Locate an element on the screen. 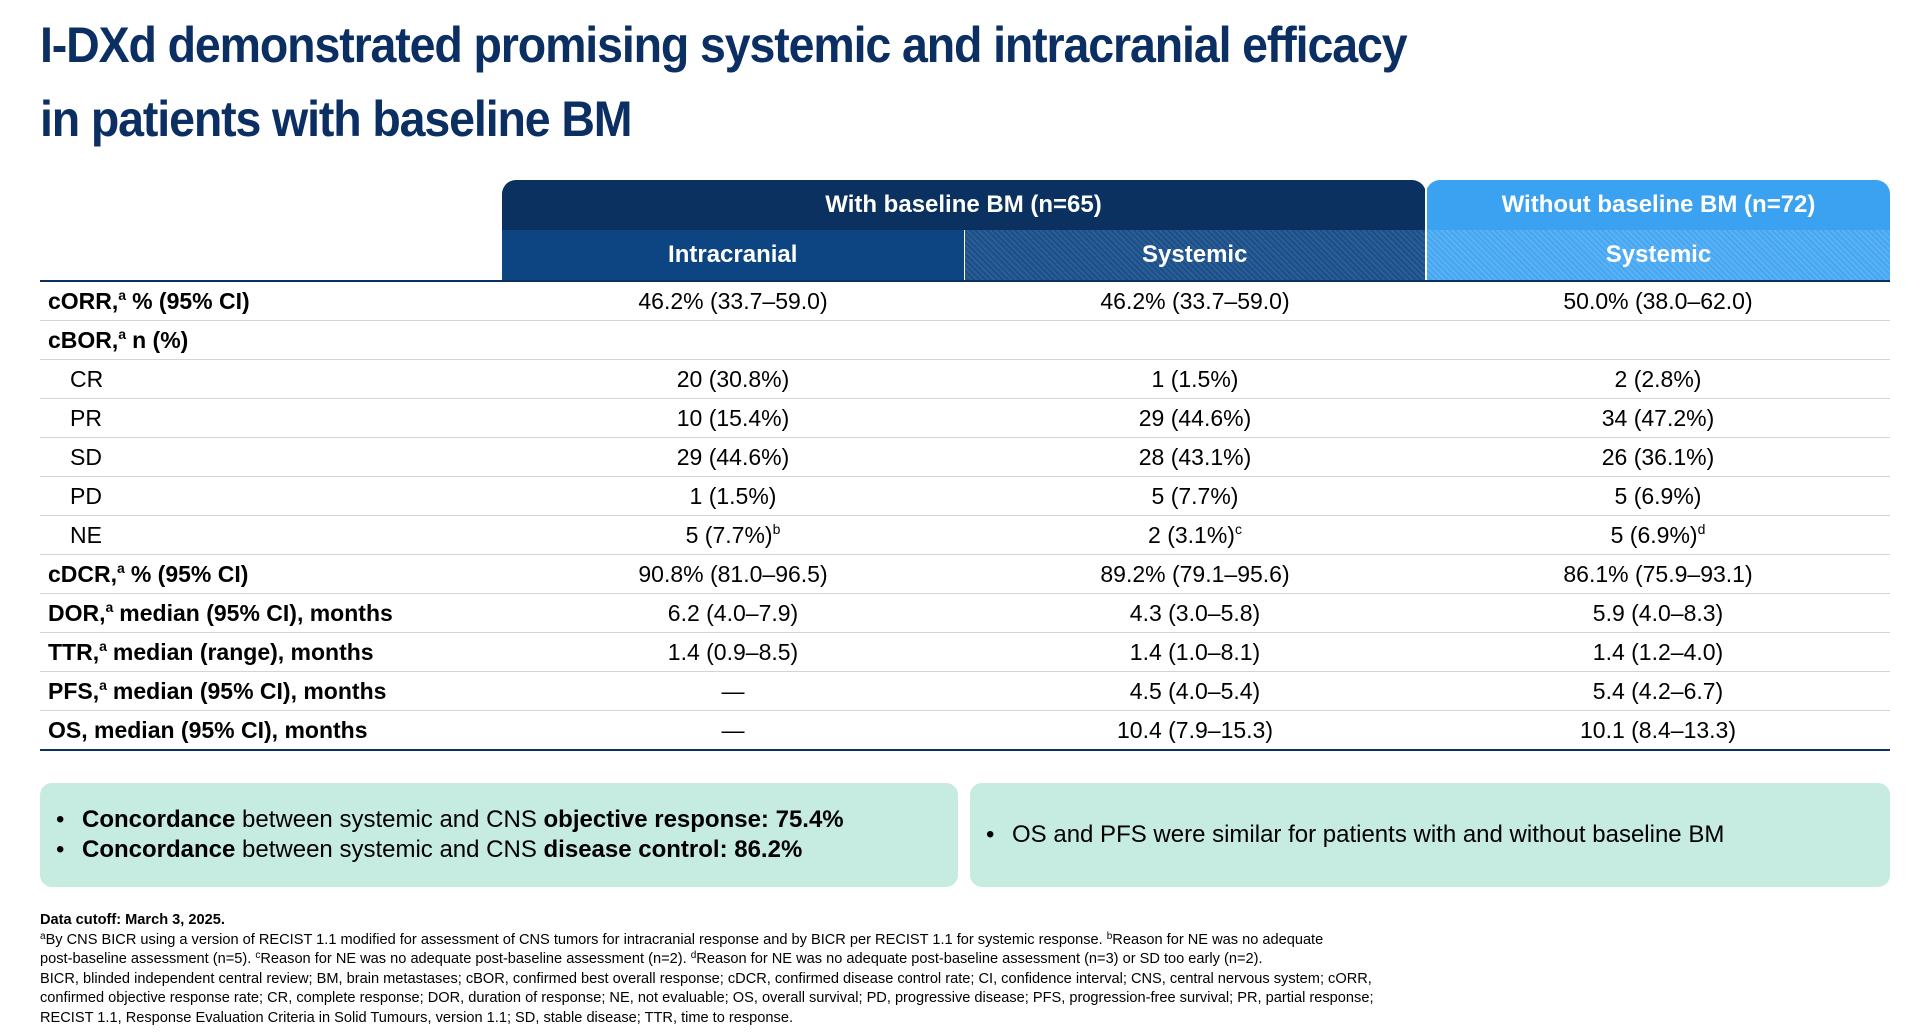 This screenshot has height=1032, width=1924. value-cell: 28 (43.1%) is located at coordinates (1195, 457).